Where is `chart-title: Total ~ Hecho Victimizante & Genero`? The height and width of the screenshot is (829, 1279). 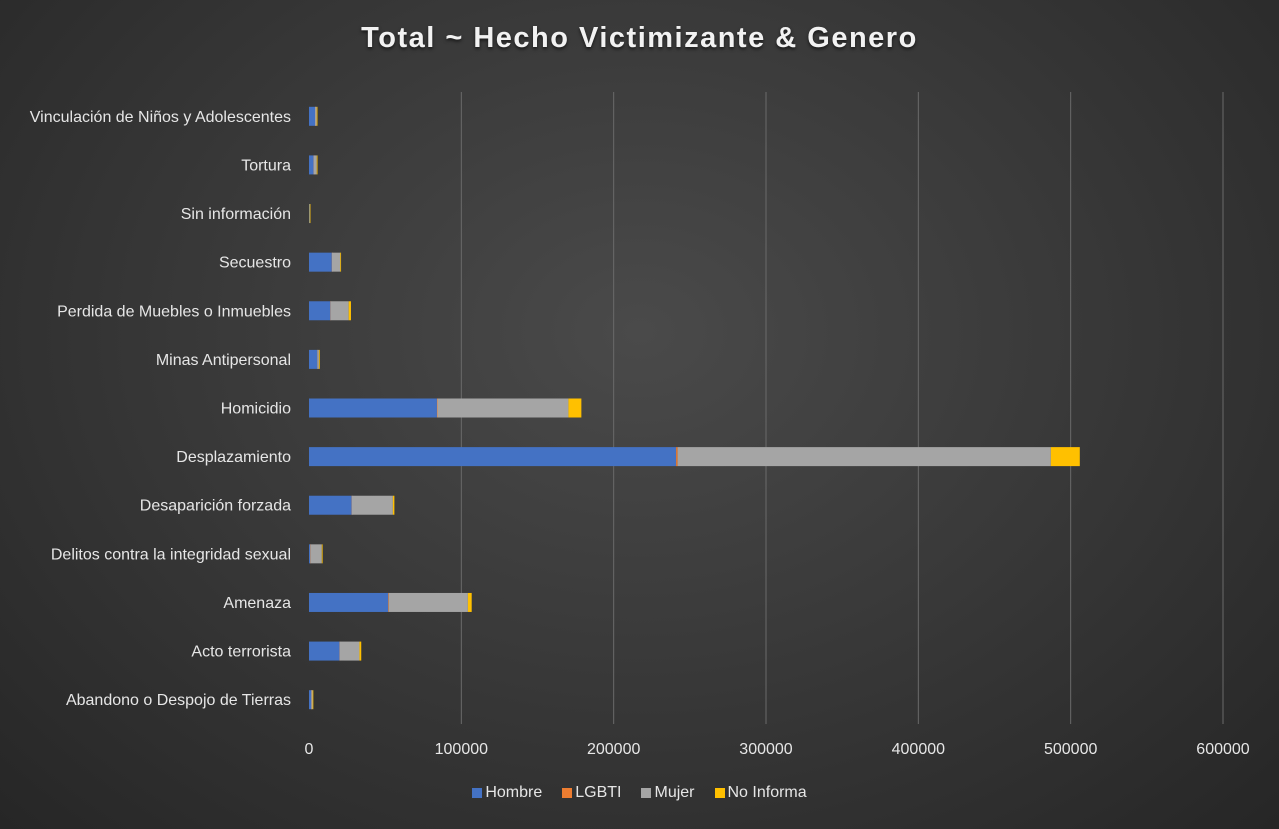
chart-title: Total ~ Hecho Victimizante & Genero is located at coordinates (639, 38).